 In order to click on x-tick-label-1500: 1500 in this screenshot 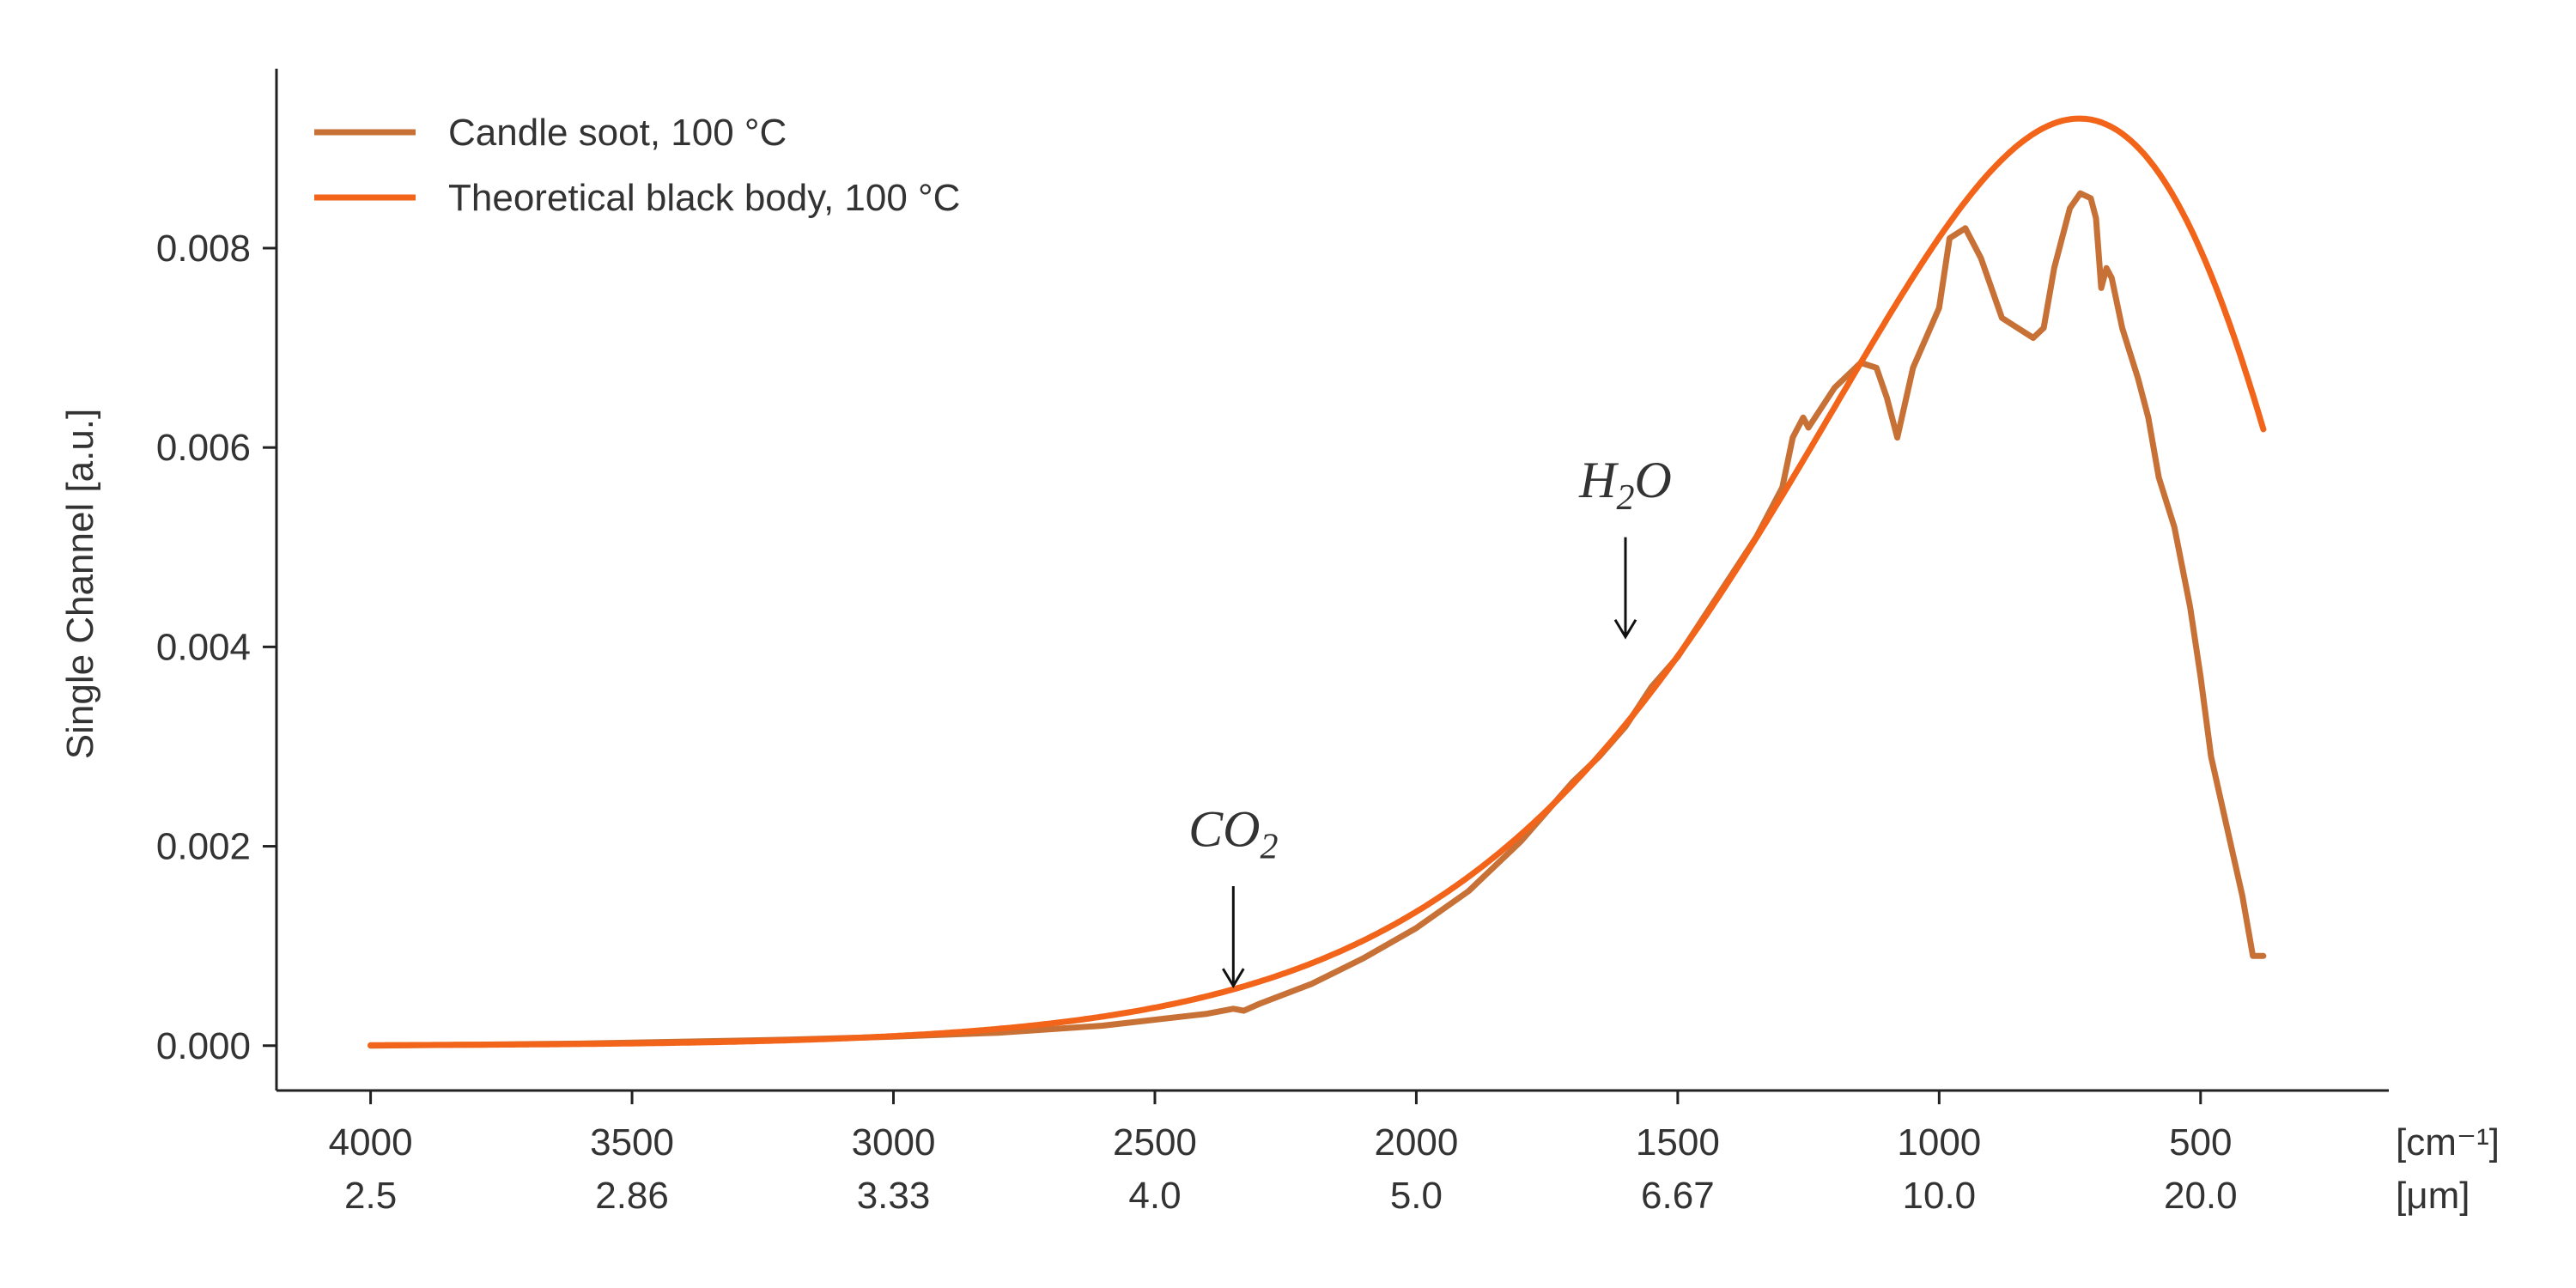, I will do `click(1678, 1142)`.